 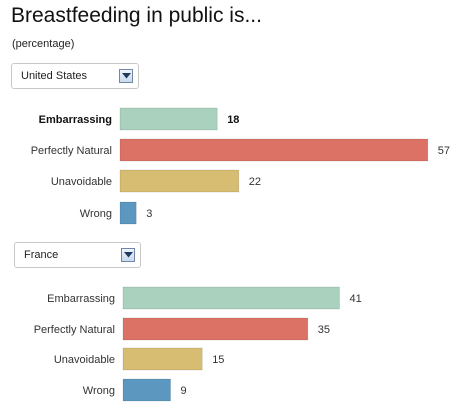 I want to click on value-label-unavoidable: 22, so click(x=255, y=182).